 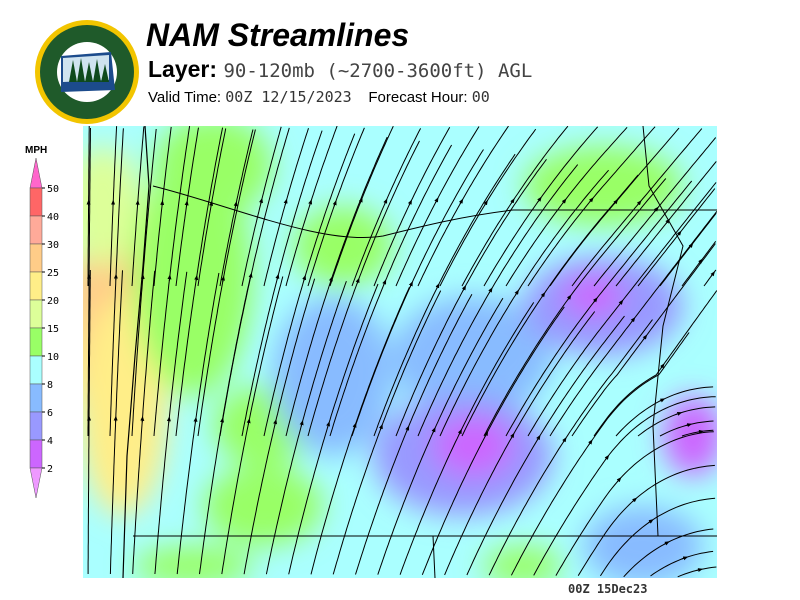 What do you see at coordinates (480, 97) in the screenshot?
I see `forecast-hour-value: 00` at bounding box center [480, 97].